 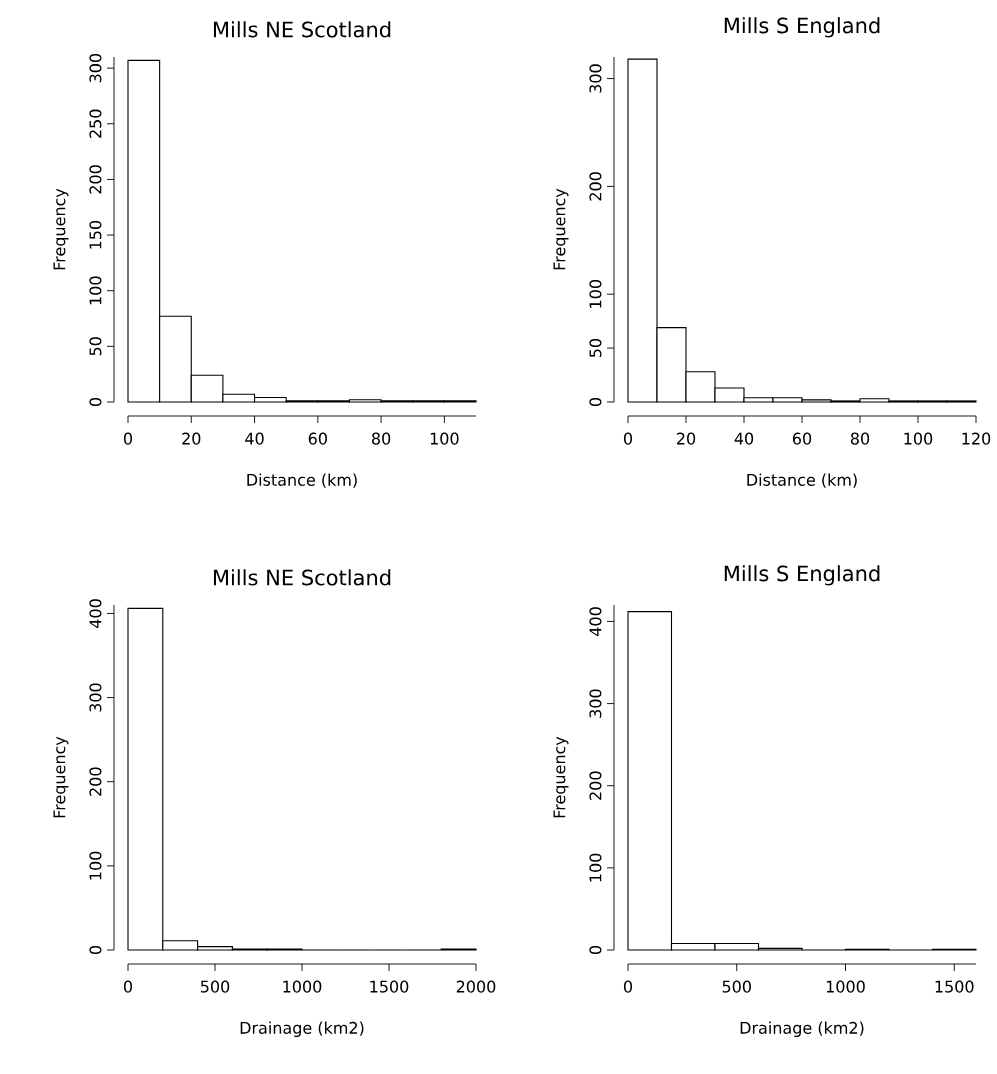 I want to click on x-tick-label: 2000, so click(x=476, y=986).